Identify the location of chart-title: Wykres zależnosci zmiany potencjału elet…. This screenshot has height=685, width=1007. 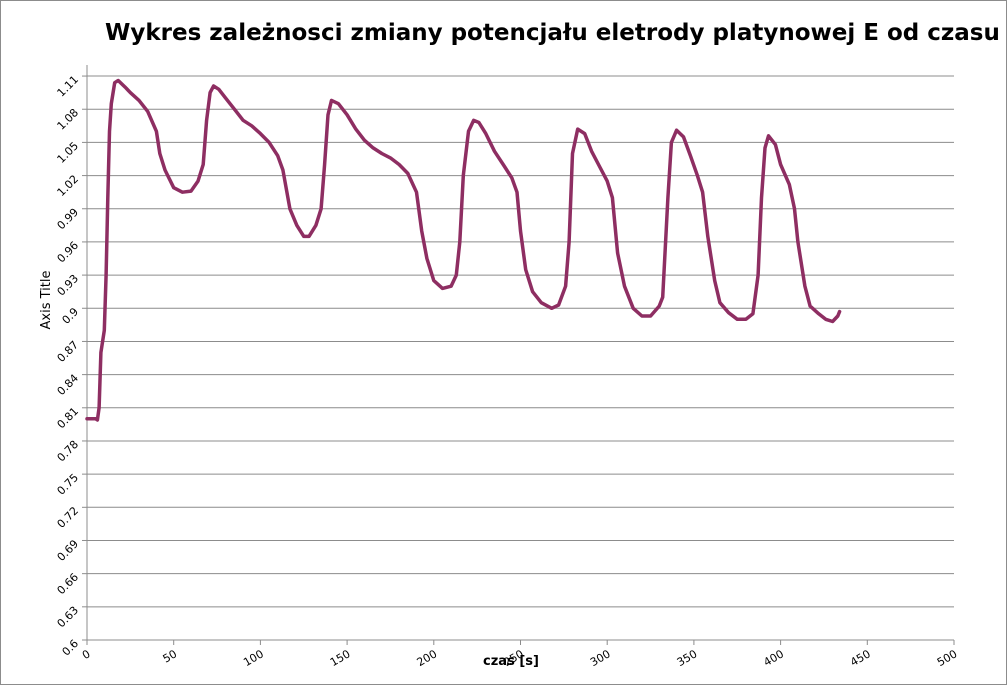
(552, 33).